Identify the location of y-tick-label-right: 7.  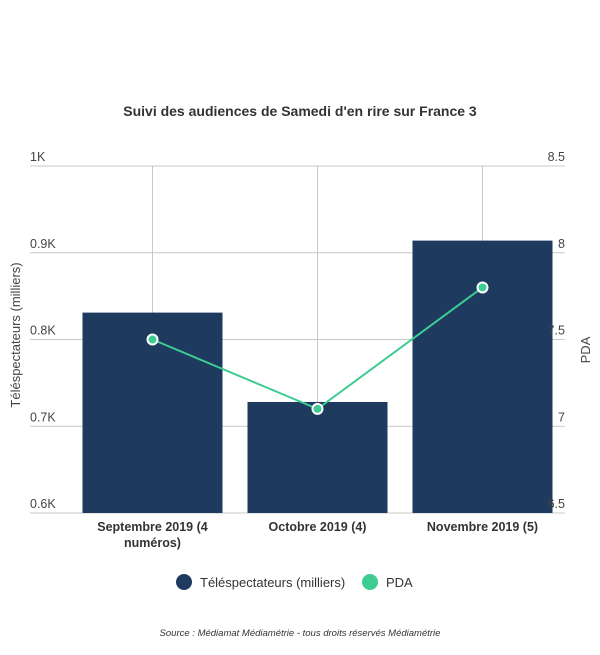
(561, 417).